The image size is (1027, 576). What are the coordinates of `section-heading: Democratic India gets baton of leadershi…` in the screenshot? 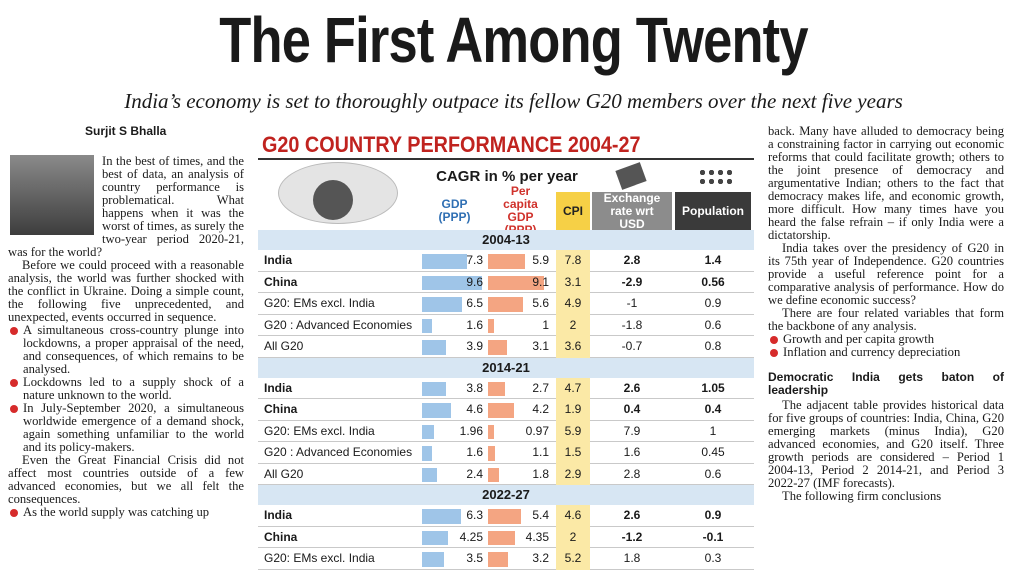 It's located at (886, 383).